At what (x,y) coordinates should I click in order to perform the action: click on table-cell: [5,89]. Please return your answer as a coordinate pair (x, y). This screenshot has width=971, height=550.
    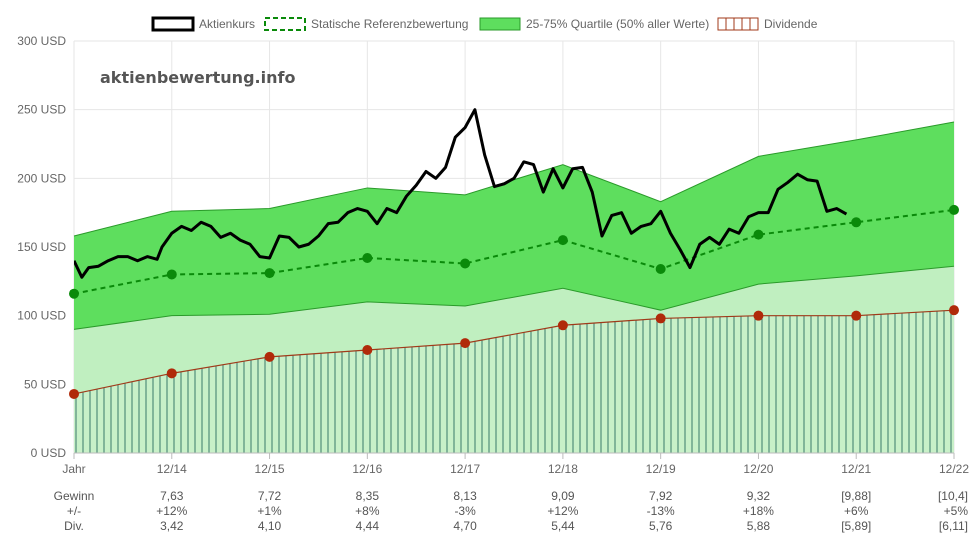
    Looking at the image, I should click on (856, 526).